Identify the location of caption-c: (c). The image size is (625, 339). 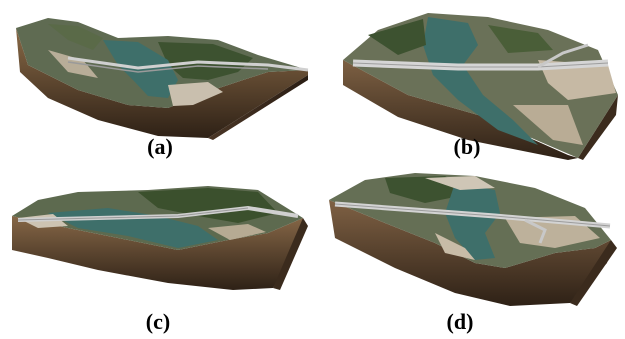
(158, 322).